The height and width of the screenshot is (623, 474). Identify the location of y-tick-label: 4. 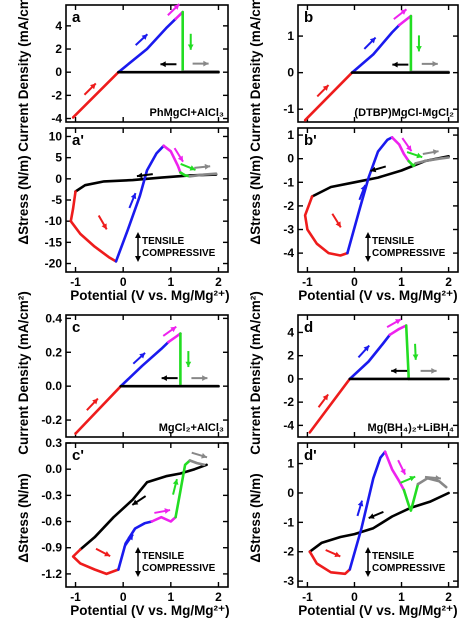
(58, 26).